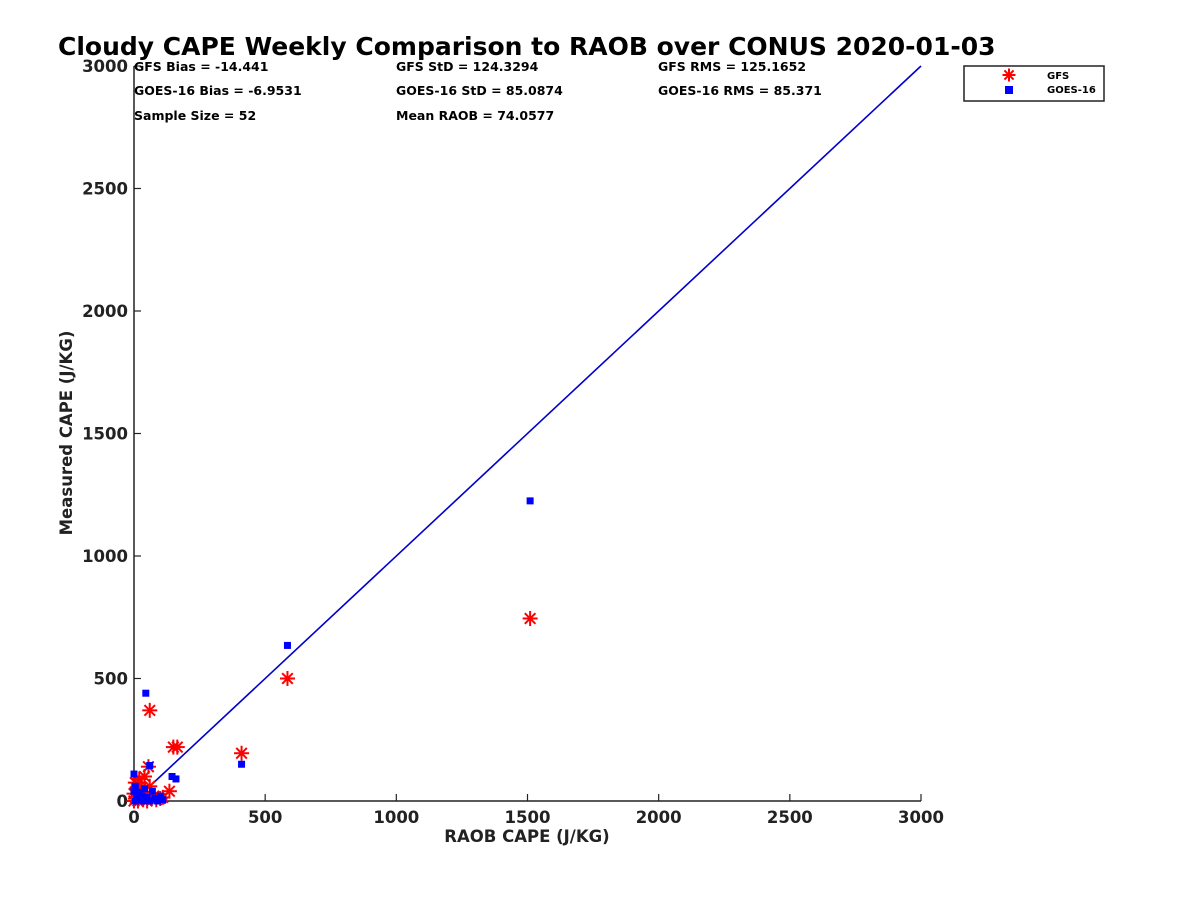 Image resolution: width=1200 pixels, height=900 pixels. What do you see at coordinates (659, 817) in the screenshot?
I see `x-tick-label: 2000` at bounding box center [659, 817].